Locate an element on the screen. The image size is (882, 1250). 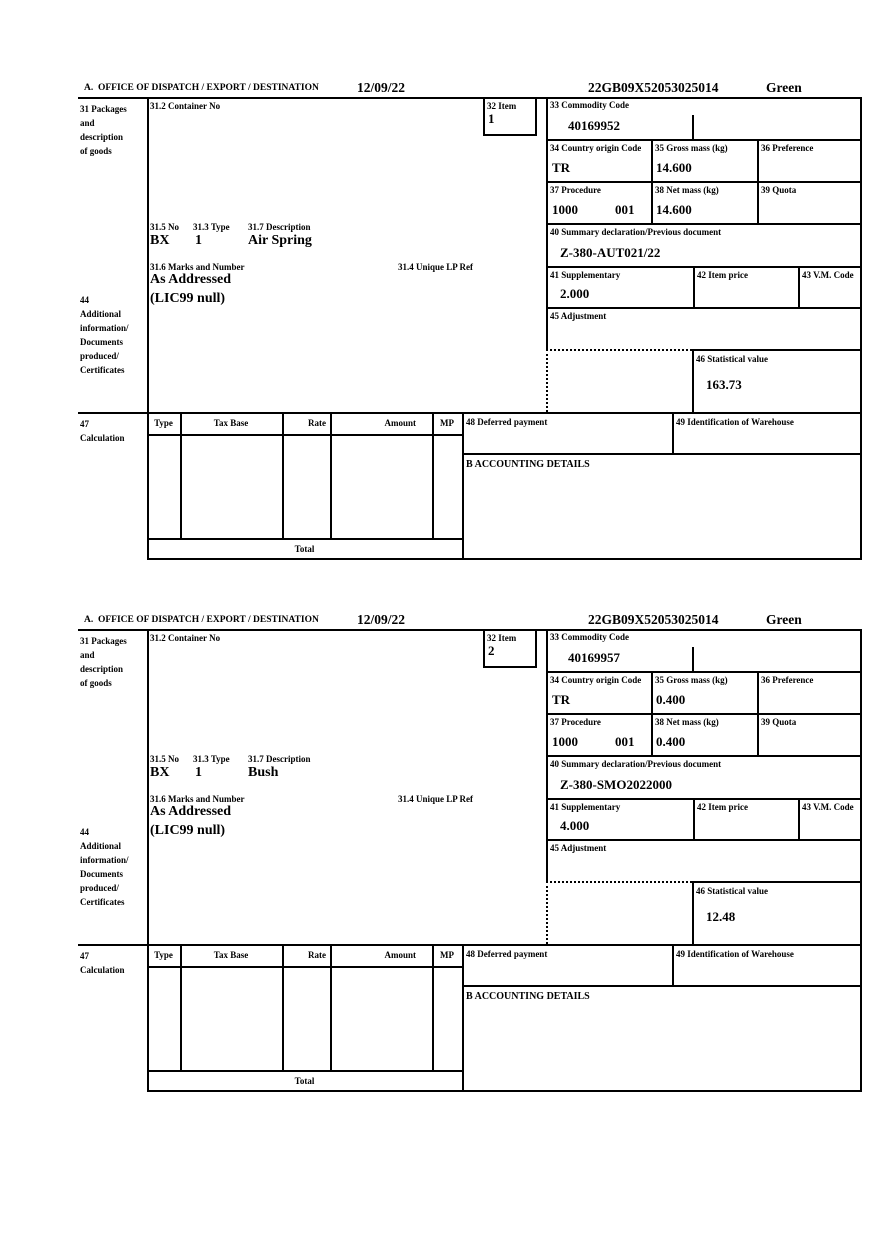
dotted-divider-line is located at coordinates (547, 380).